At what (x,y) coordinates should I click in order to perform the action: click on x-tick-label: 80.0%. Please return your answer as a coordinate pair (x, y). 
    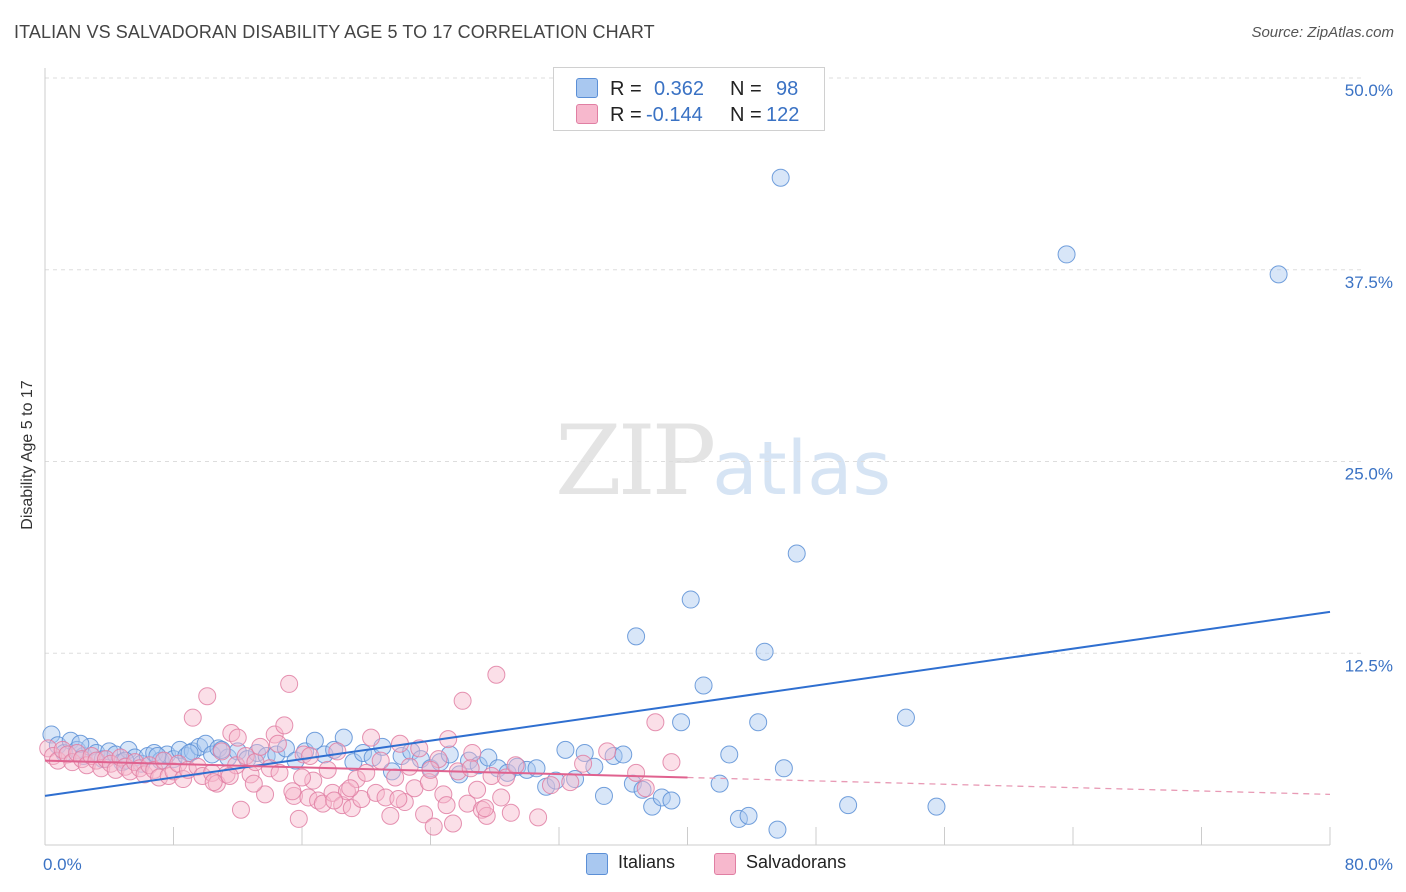
    Looking at the image, I should click on (1369, 864).